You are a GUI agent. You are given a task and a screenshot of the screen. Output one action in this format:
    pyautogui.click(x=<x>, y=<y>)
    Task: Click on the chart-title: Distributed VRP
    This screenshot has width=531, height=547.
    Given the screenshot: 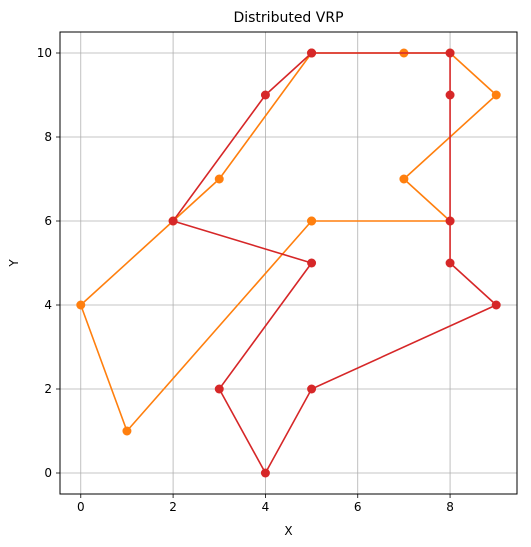 What is the action you would take?
    pyautogui.click(x=288, y=18)
    